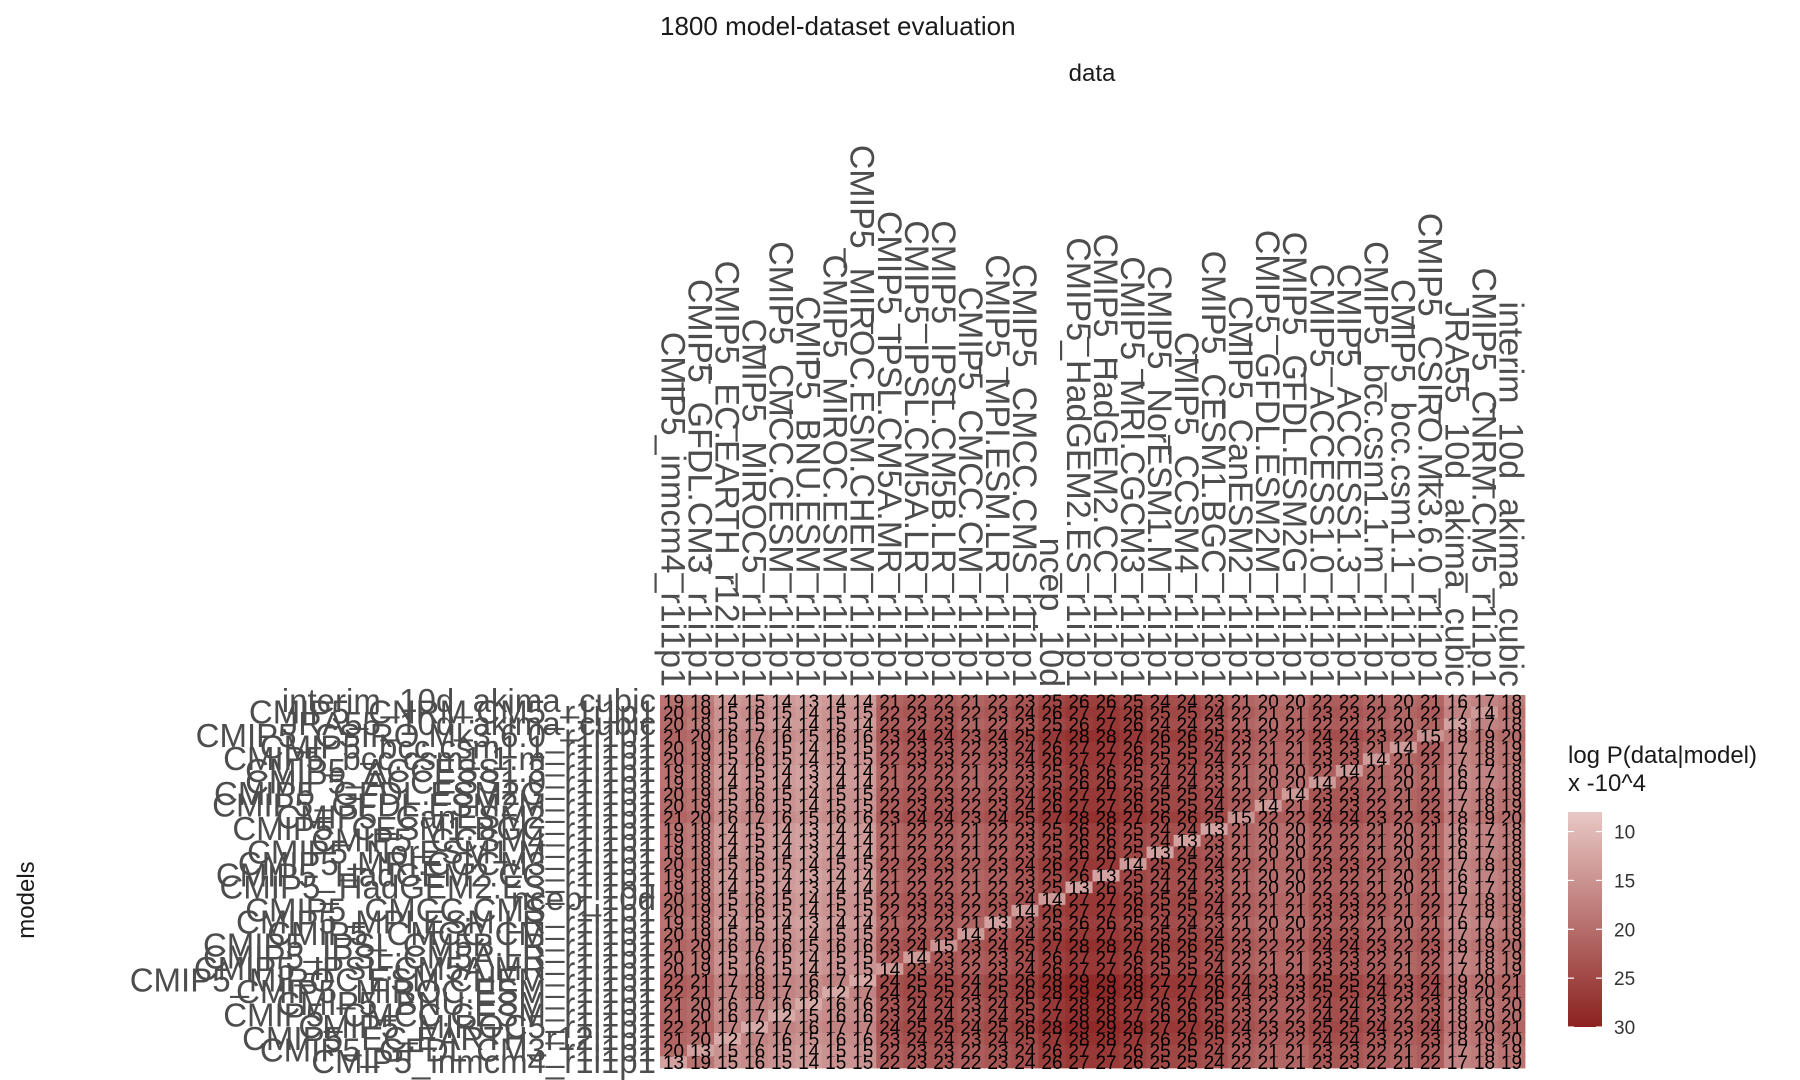  What do you see at coordinates (1624, 979) in the screenshot?
I see `legend-tick-label: 25` at bounding box center [1624, 979].